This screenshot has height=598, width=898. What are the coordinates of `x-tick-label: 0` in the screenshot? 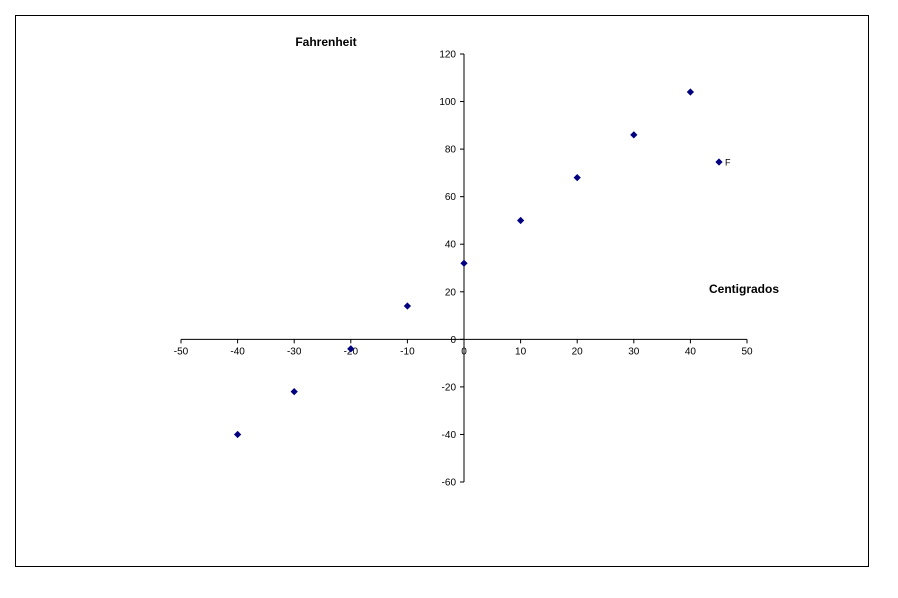 It's located at (464, 351).